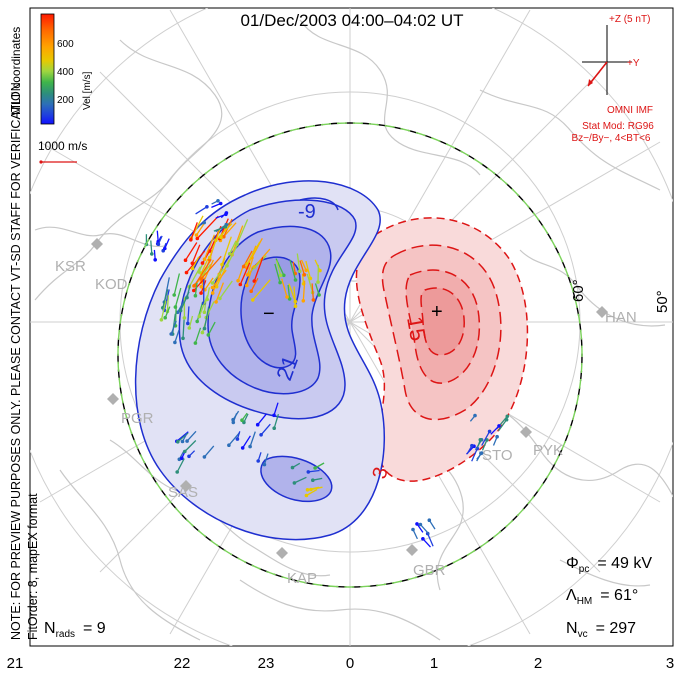  I want to click on imf-conditions: Bz−/By−, 4<BT<6, so click(611, 138).